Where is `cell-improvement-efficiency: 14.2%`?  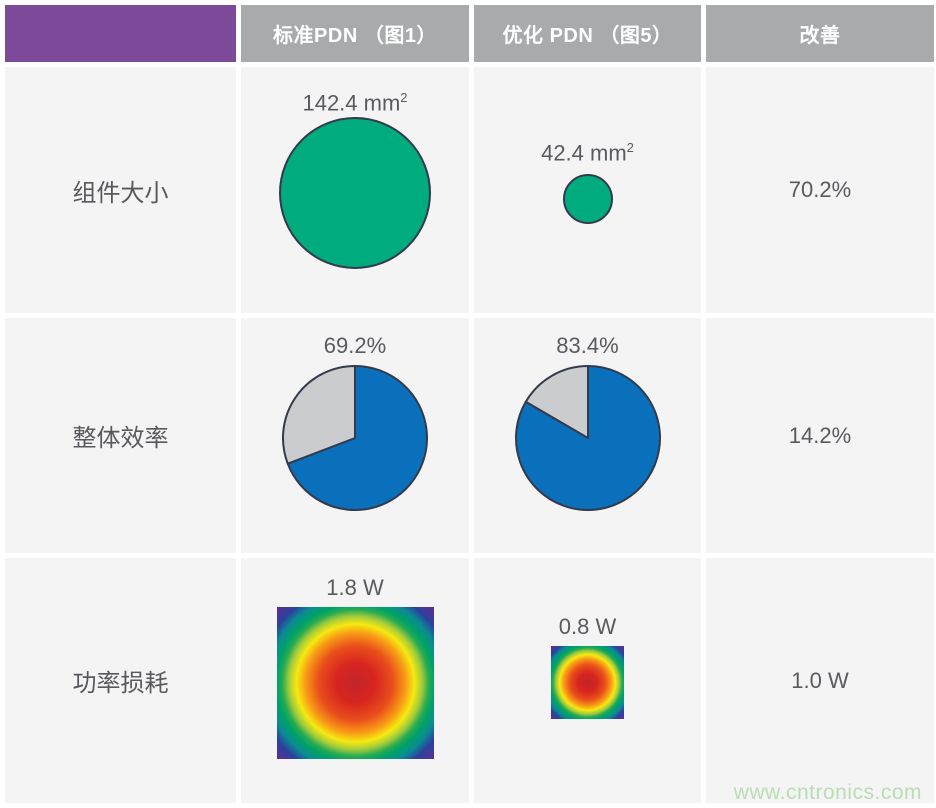
cell-improvement-efficiency: 14.2% is located at coordinates (820, 435).